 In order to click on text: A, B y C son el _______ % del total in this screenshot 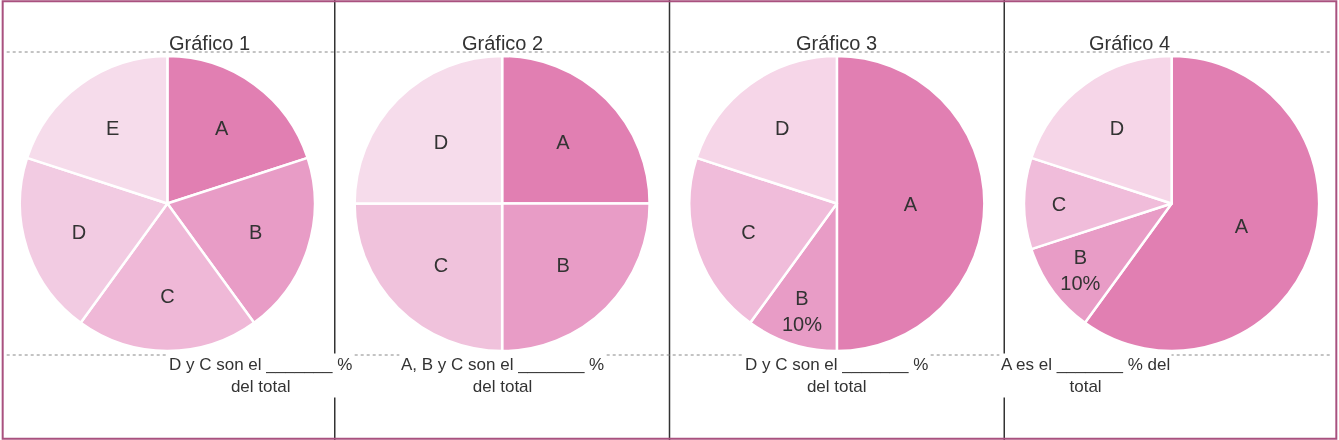, I will do `click(503, 376)`.